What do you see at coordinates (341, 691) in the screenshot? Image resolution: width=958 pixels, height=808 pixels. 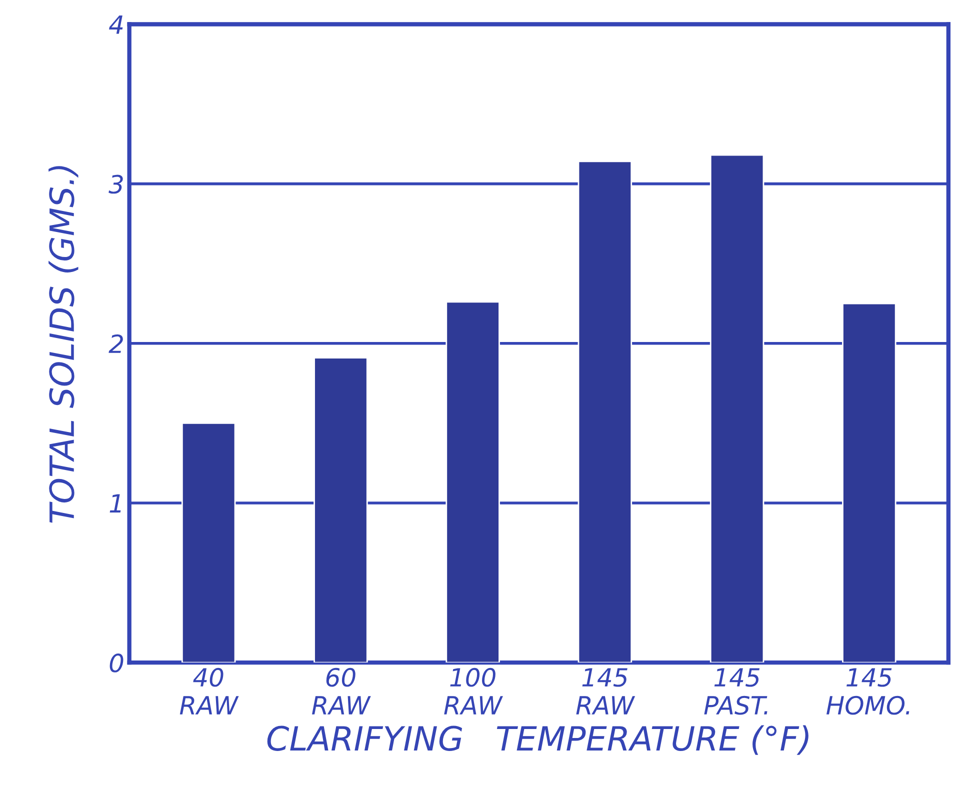 I see `x-tick-label: 60 RAW` at bounding box center [341, 691].